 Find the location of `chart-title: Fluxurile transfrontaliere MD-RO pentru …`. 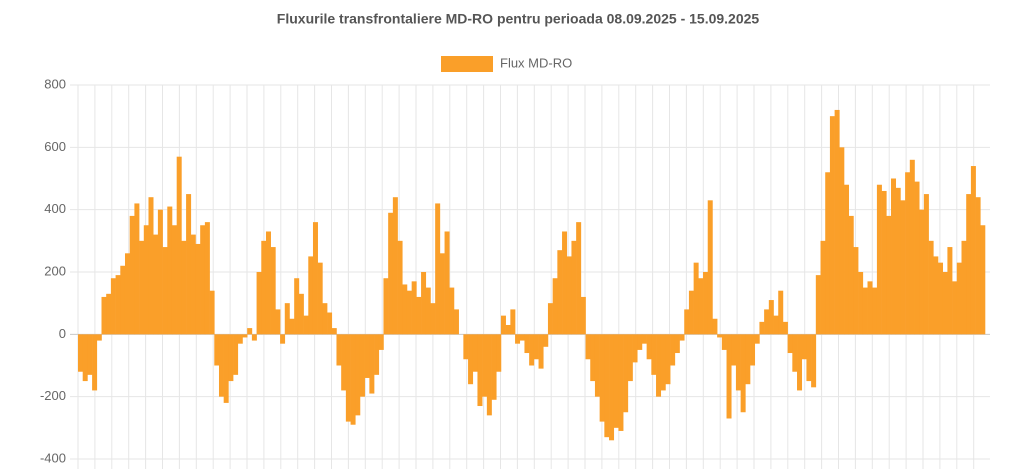

chart-title: Fluxurile transfrontaliere MD-RO pentru … is located at coordinates (518, 19).